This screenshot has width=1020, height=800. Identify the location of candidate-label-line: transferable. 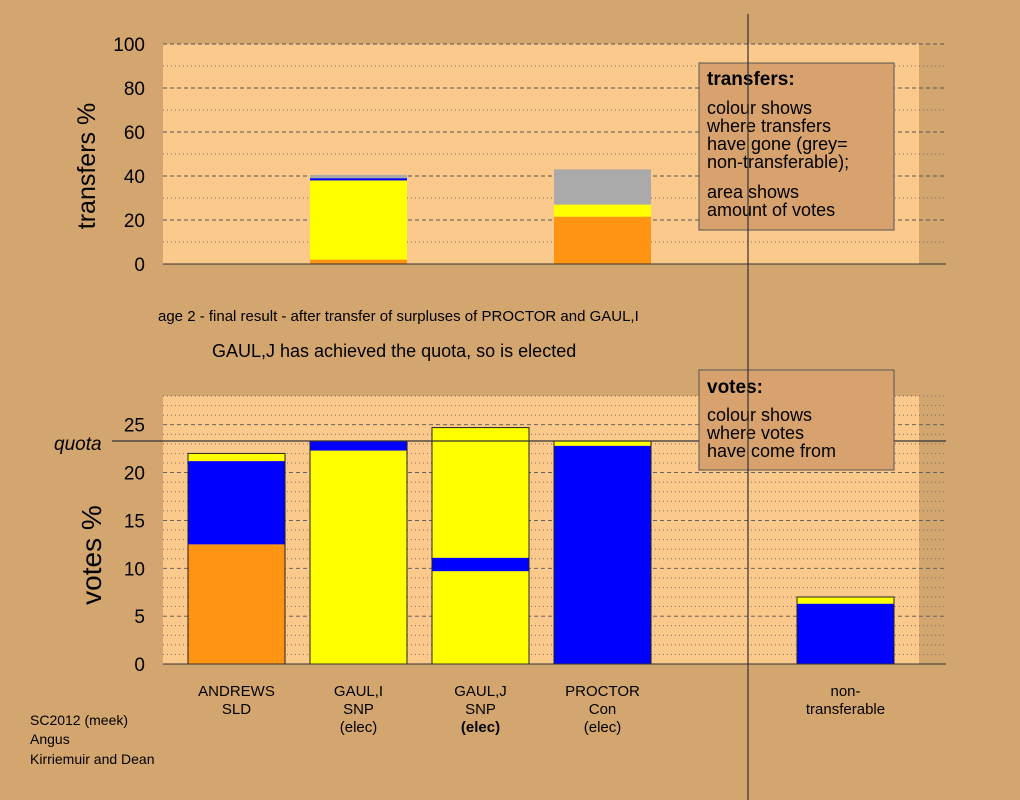
(845, 709).